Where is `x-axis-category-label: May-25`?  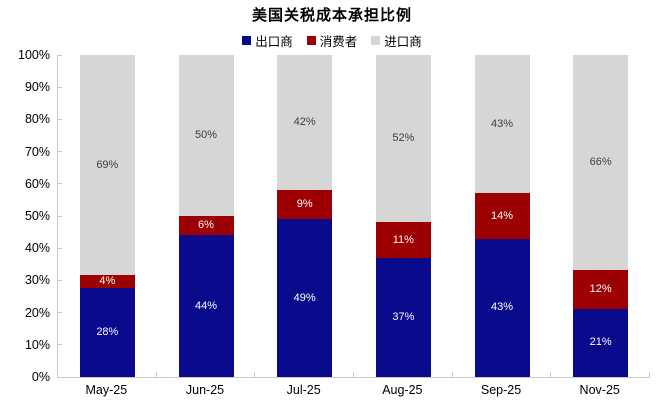 x-axis-category-label: May-25 is located at coordinates (106, 390).